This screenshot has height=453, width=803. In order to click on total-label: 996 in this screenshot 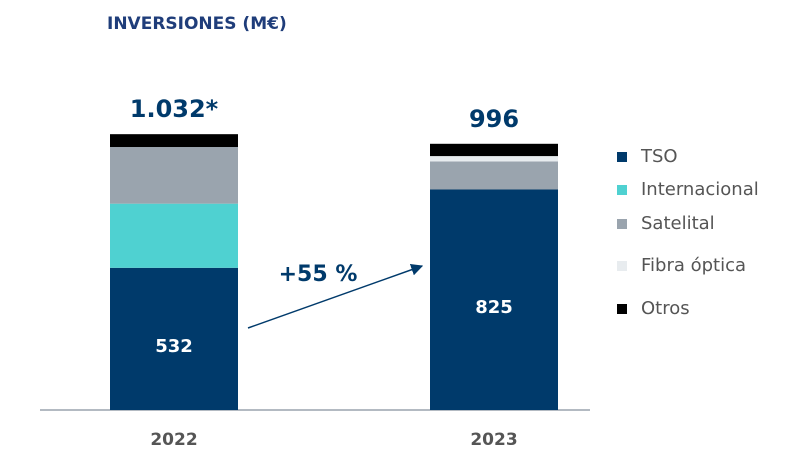, I will do `click(494, 119)`.